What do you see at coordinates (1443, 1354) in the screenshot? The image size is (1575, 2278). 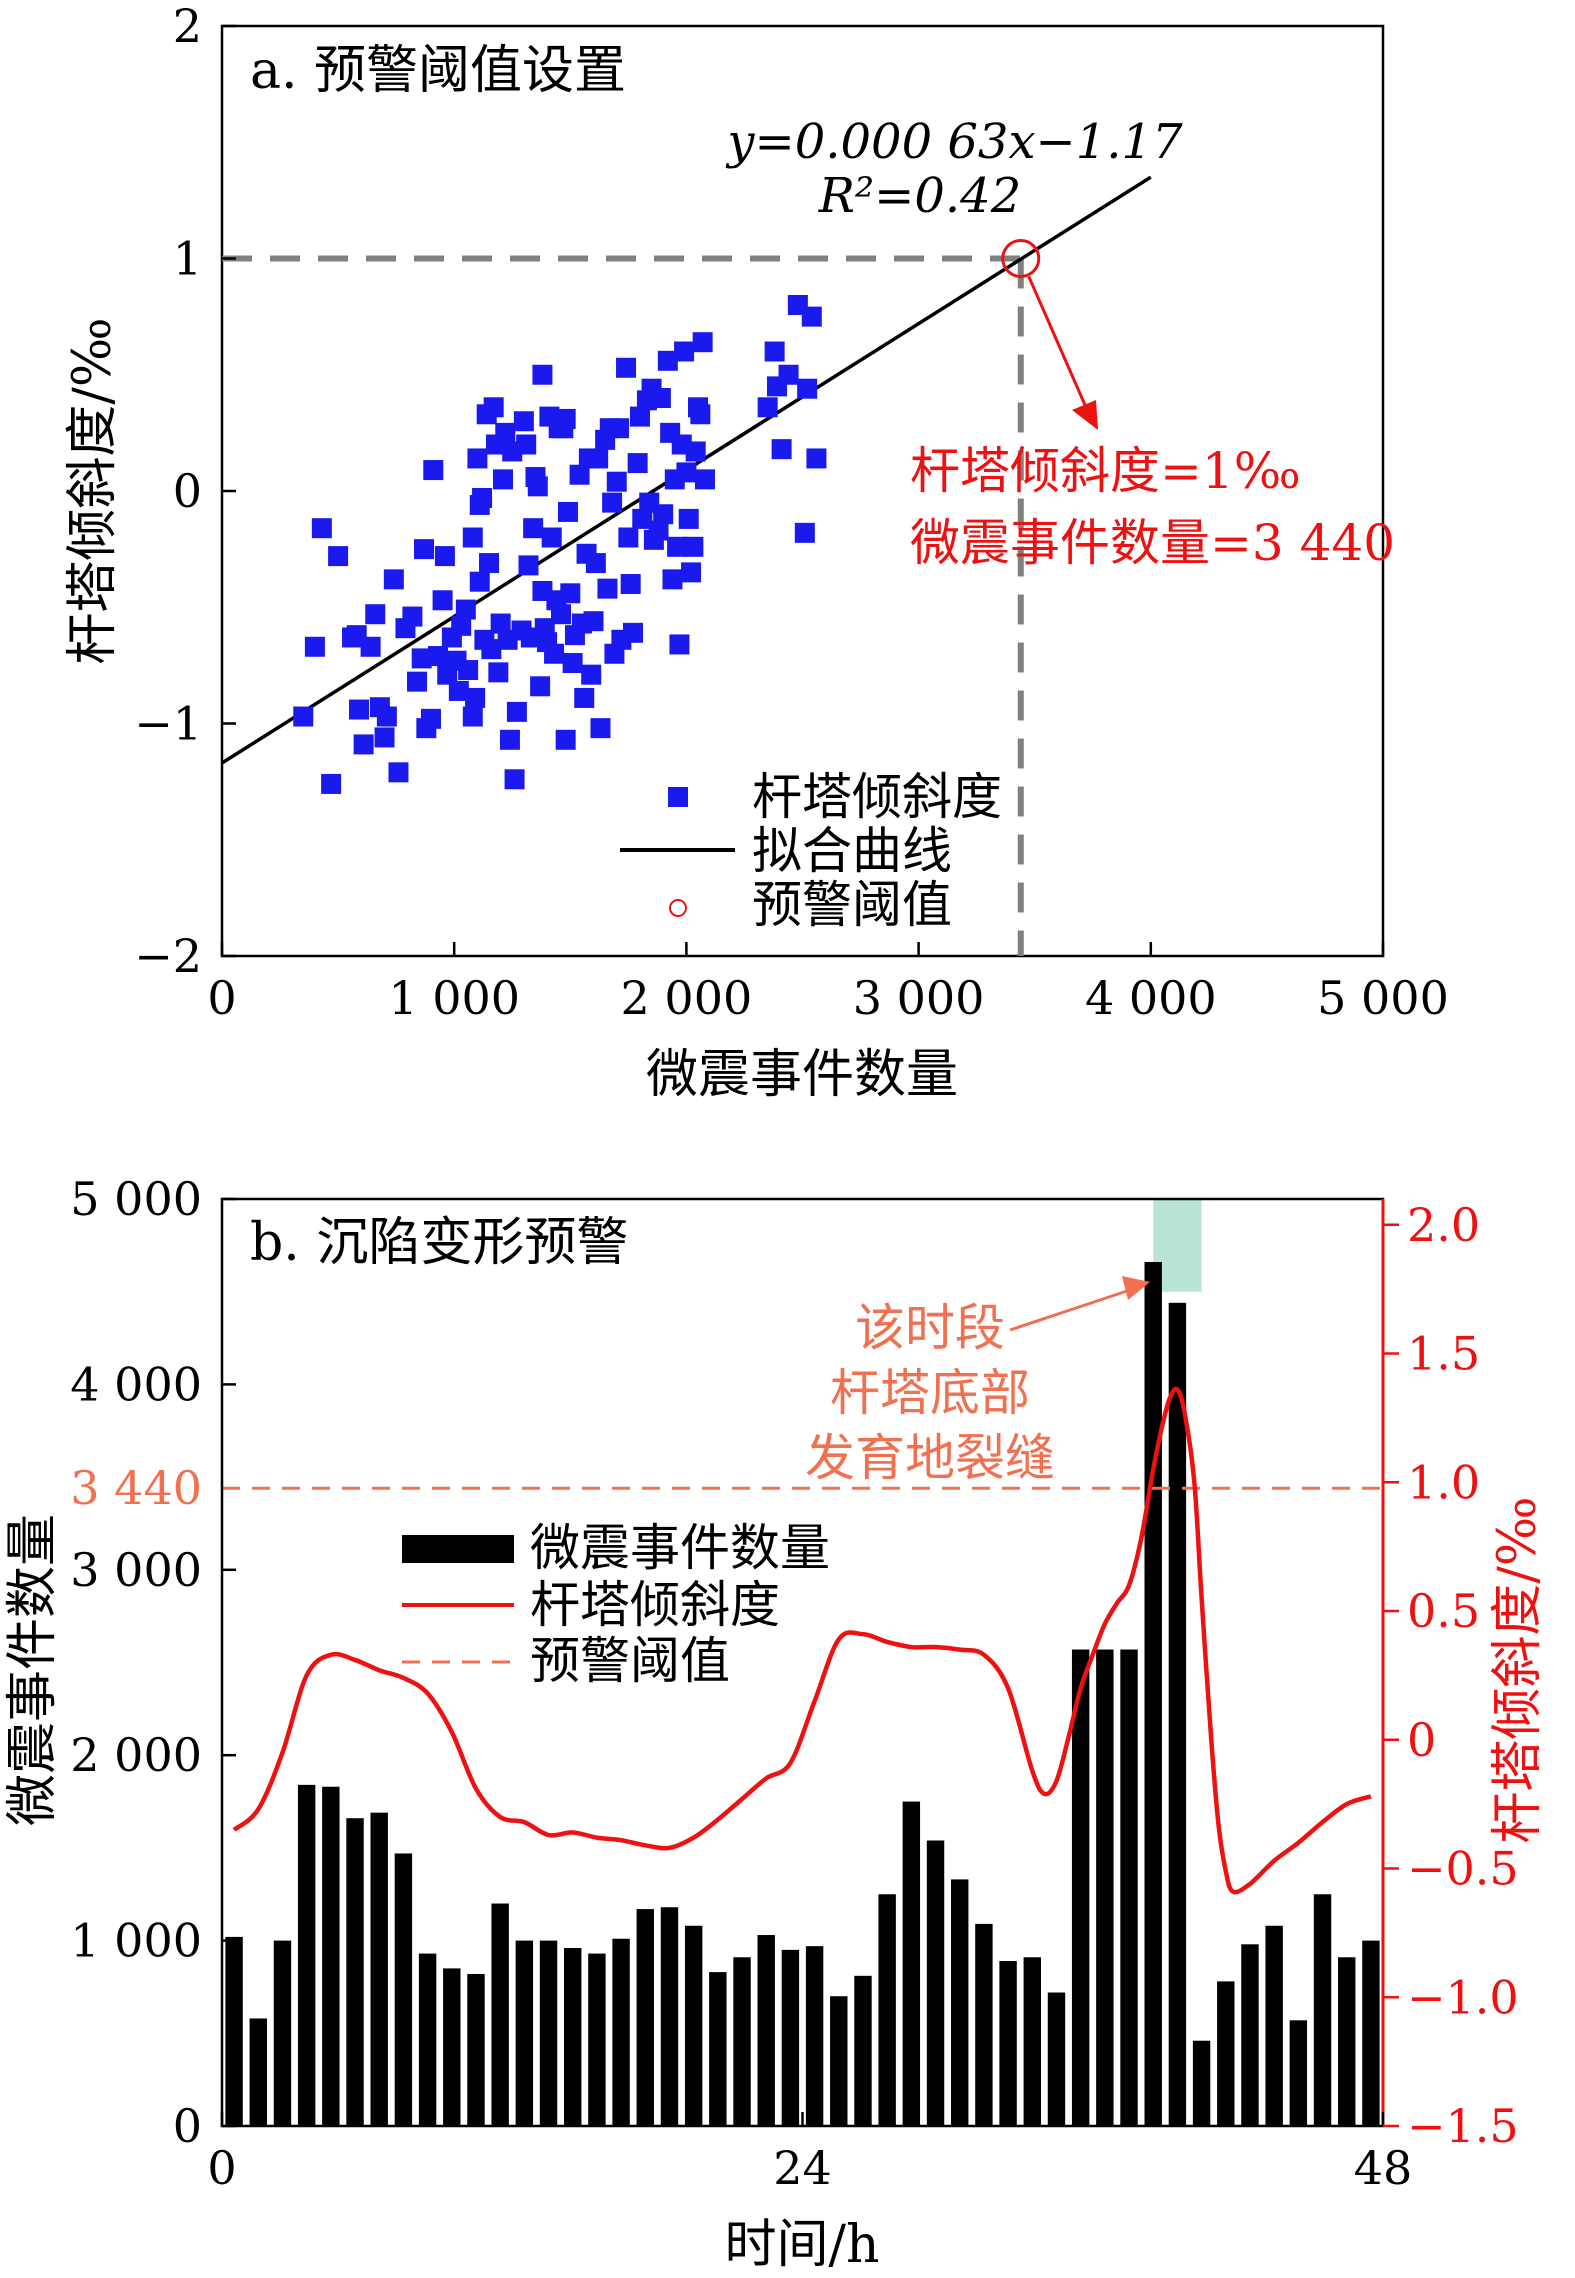 I see `right-tick-label: 1.5` at bounding box center [1443, 1354].